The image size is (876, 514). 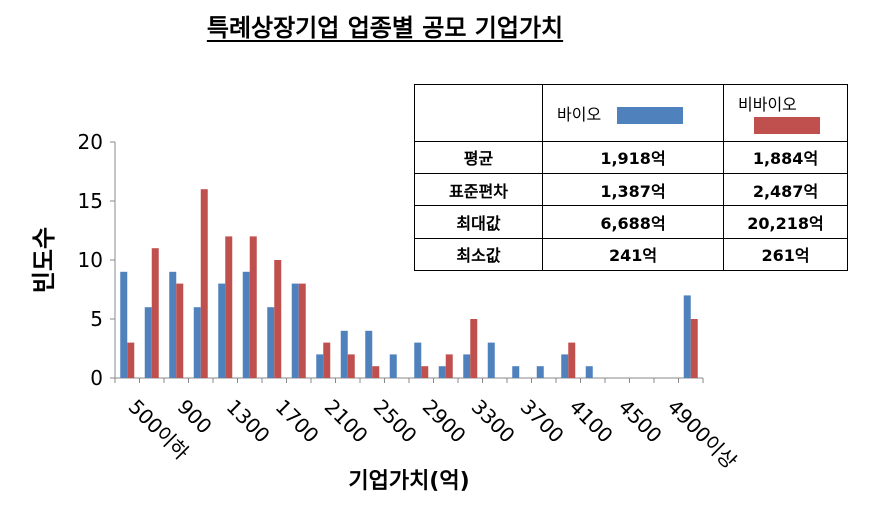 What do you see at coordinates (346, 421) in the screenshot?
I see `x-tick-label: 2100` at bounding box center [346, 421].